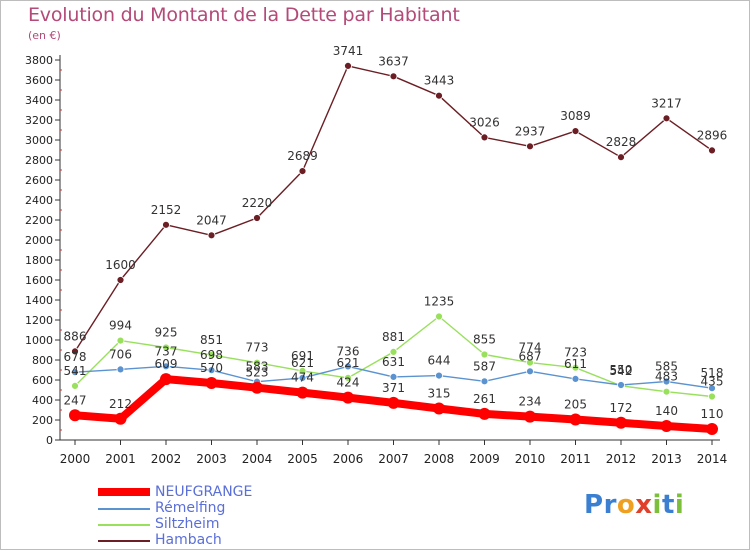 The image size is (750, 550). I want to click on data-label-siltzheim: 851, so click(211, 340).